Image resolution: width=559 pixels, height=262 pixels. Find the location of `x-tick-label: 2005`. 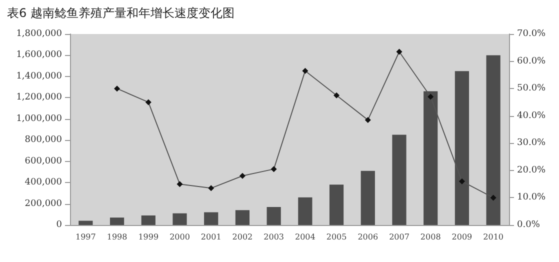

x-tick-label: 2005 is located at coordinates (336, 237).